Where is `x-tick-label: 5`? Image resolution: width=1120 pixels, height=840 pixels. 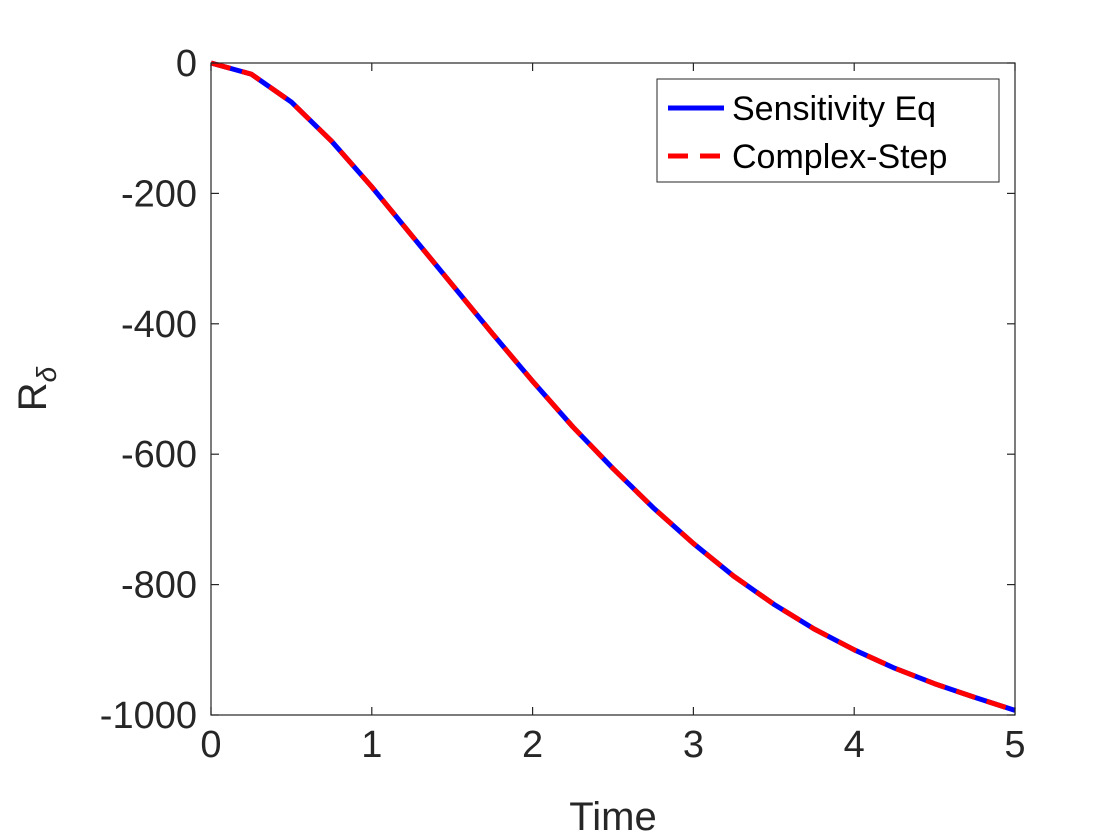 x-tick-label: 5 is located at coordinates (1014, 745).